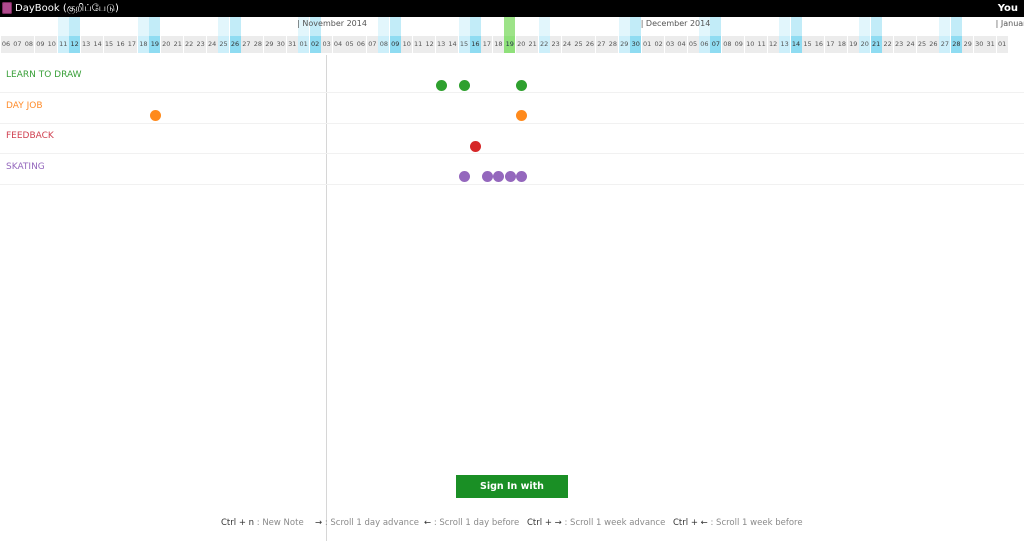  What do you see at coordinates (512, 495) in the screenshot?
I see `sign-in-dropbox-button: Sign In with Dropbox` at bounding box center [512, 495].